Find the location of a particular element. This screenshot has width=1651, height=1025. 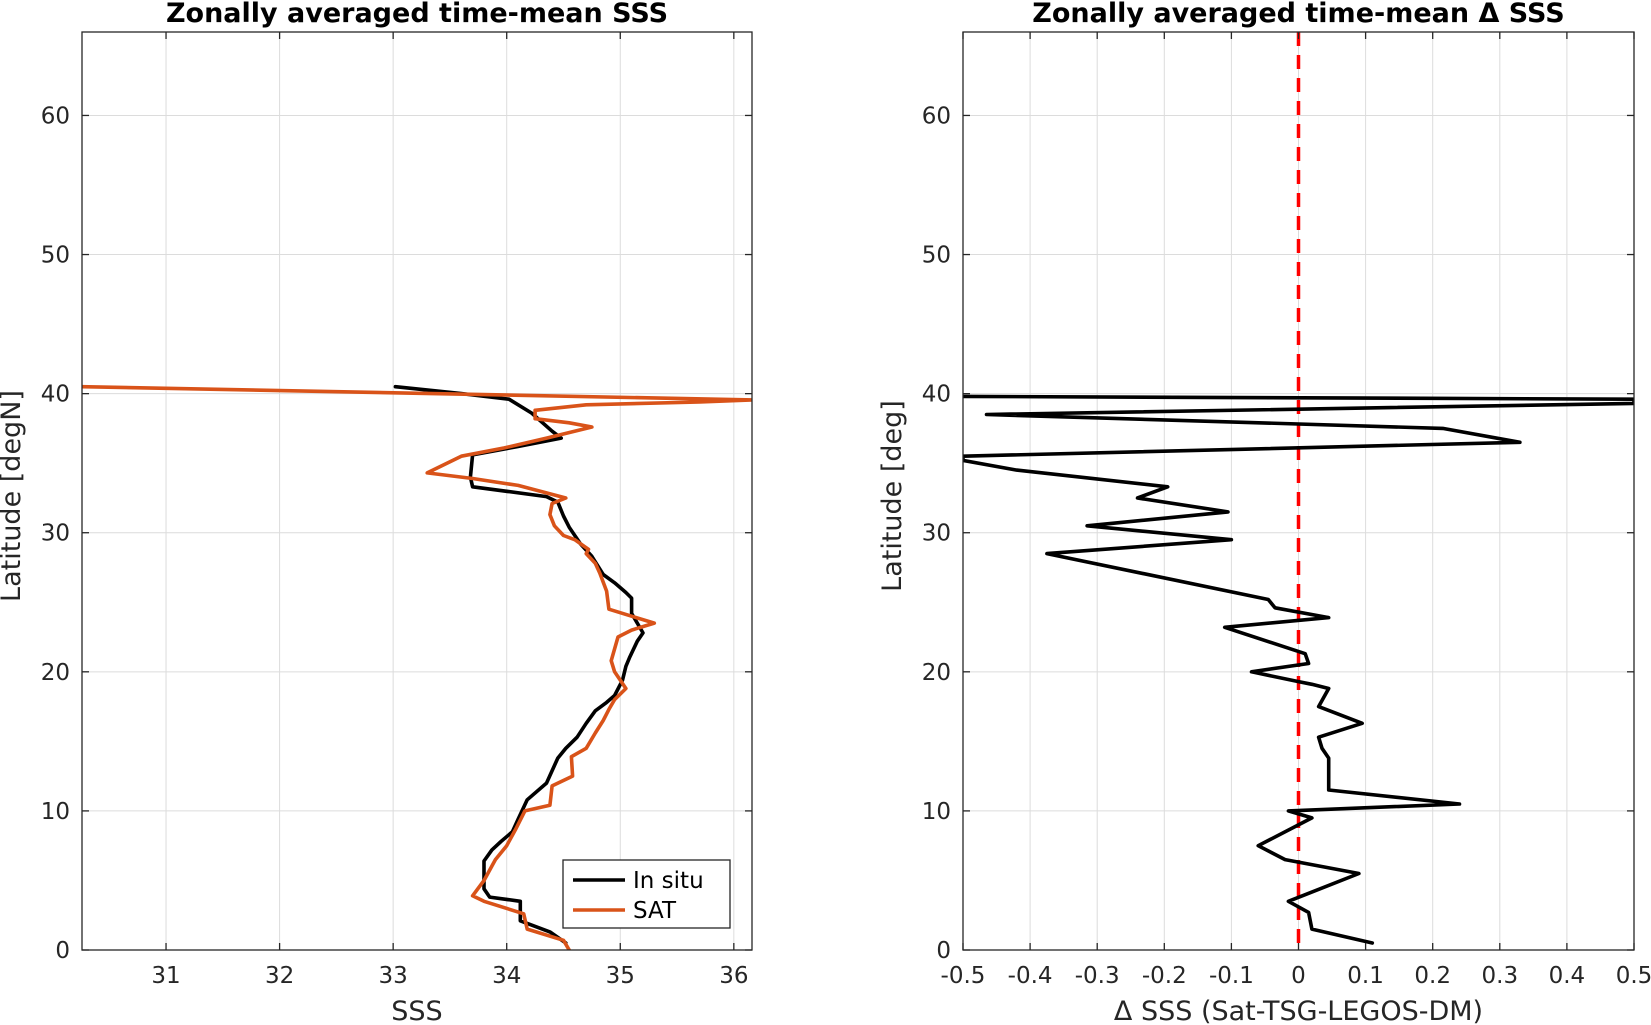

right-x-tick-label: -0.2 is located at coordinates (1164, 976).